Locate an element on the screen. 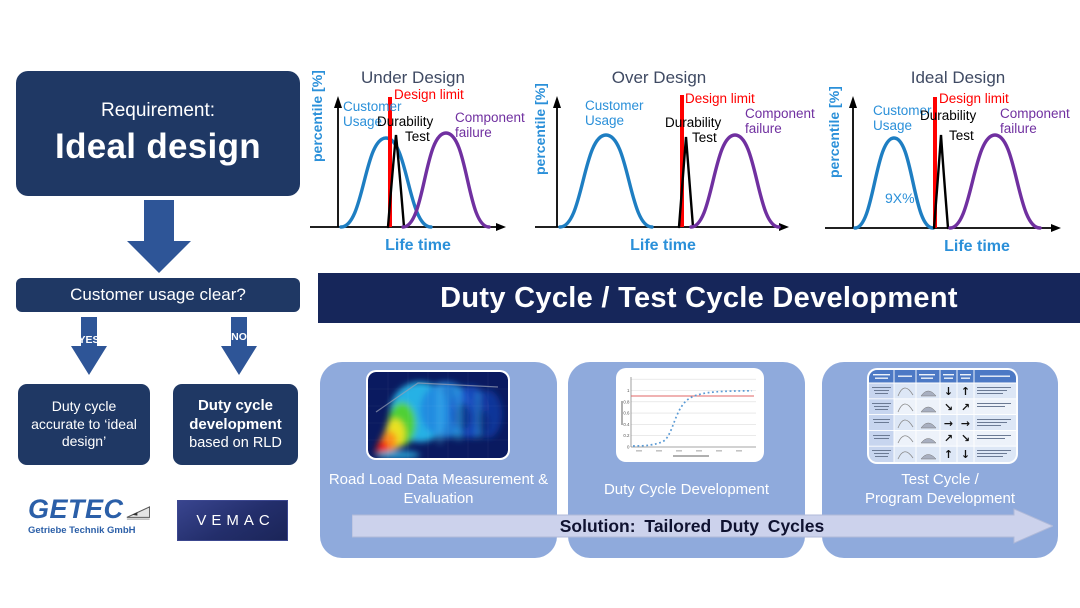 The image size is (1080, 608). scurve-x-axis-title-bar is located at coordinates (691, 456).